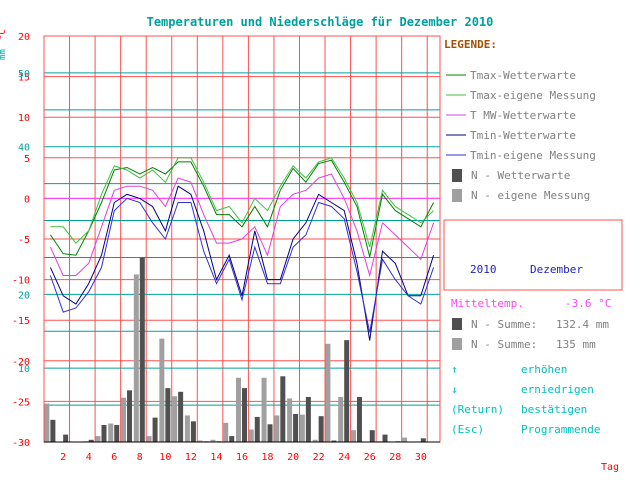 The height and width of the screenshot is (480, 640). I want to click on legend-label: Tmax-Wetterwarte, so click(523, 75).